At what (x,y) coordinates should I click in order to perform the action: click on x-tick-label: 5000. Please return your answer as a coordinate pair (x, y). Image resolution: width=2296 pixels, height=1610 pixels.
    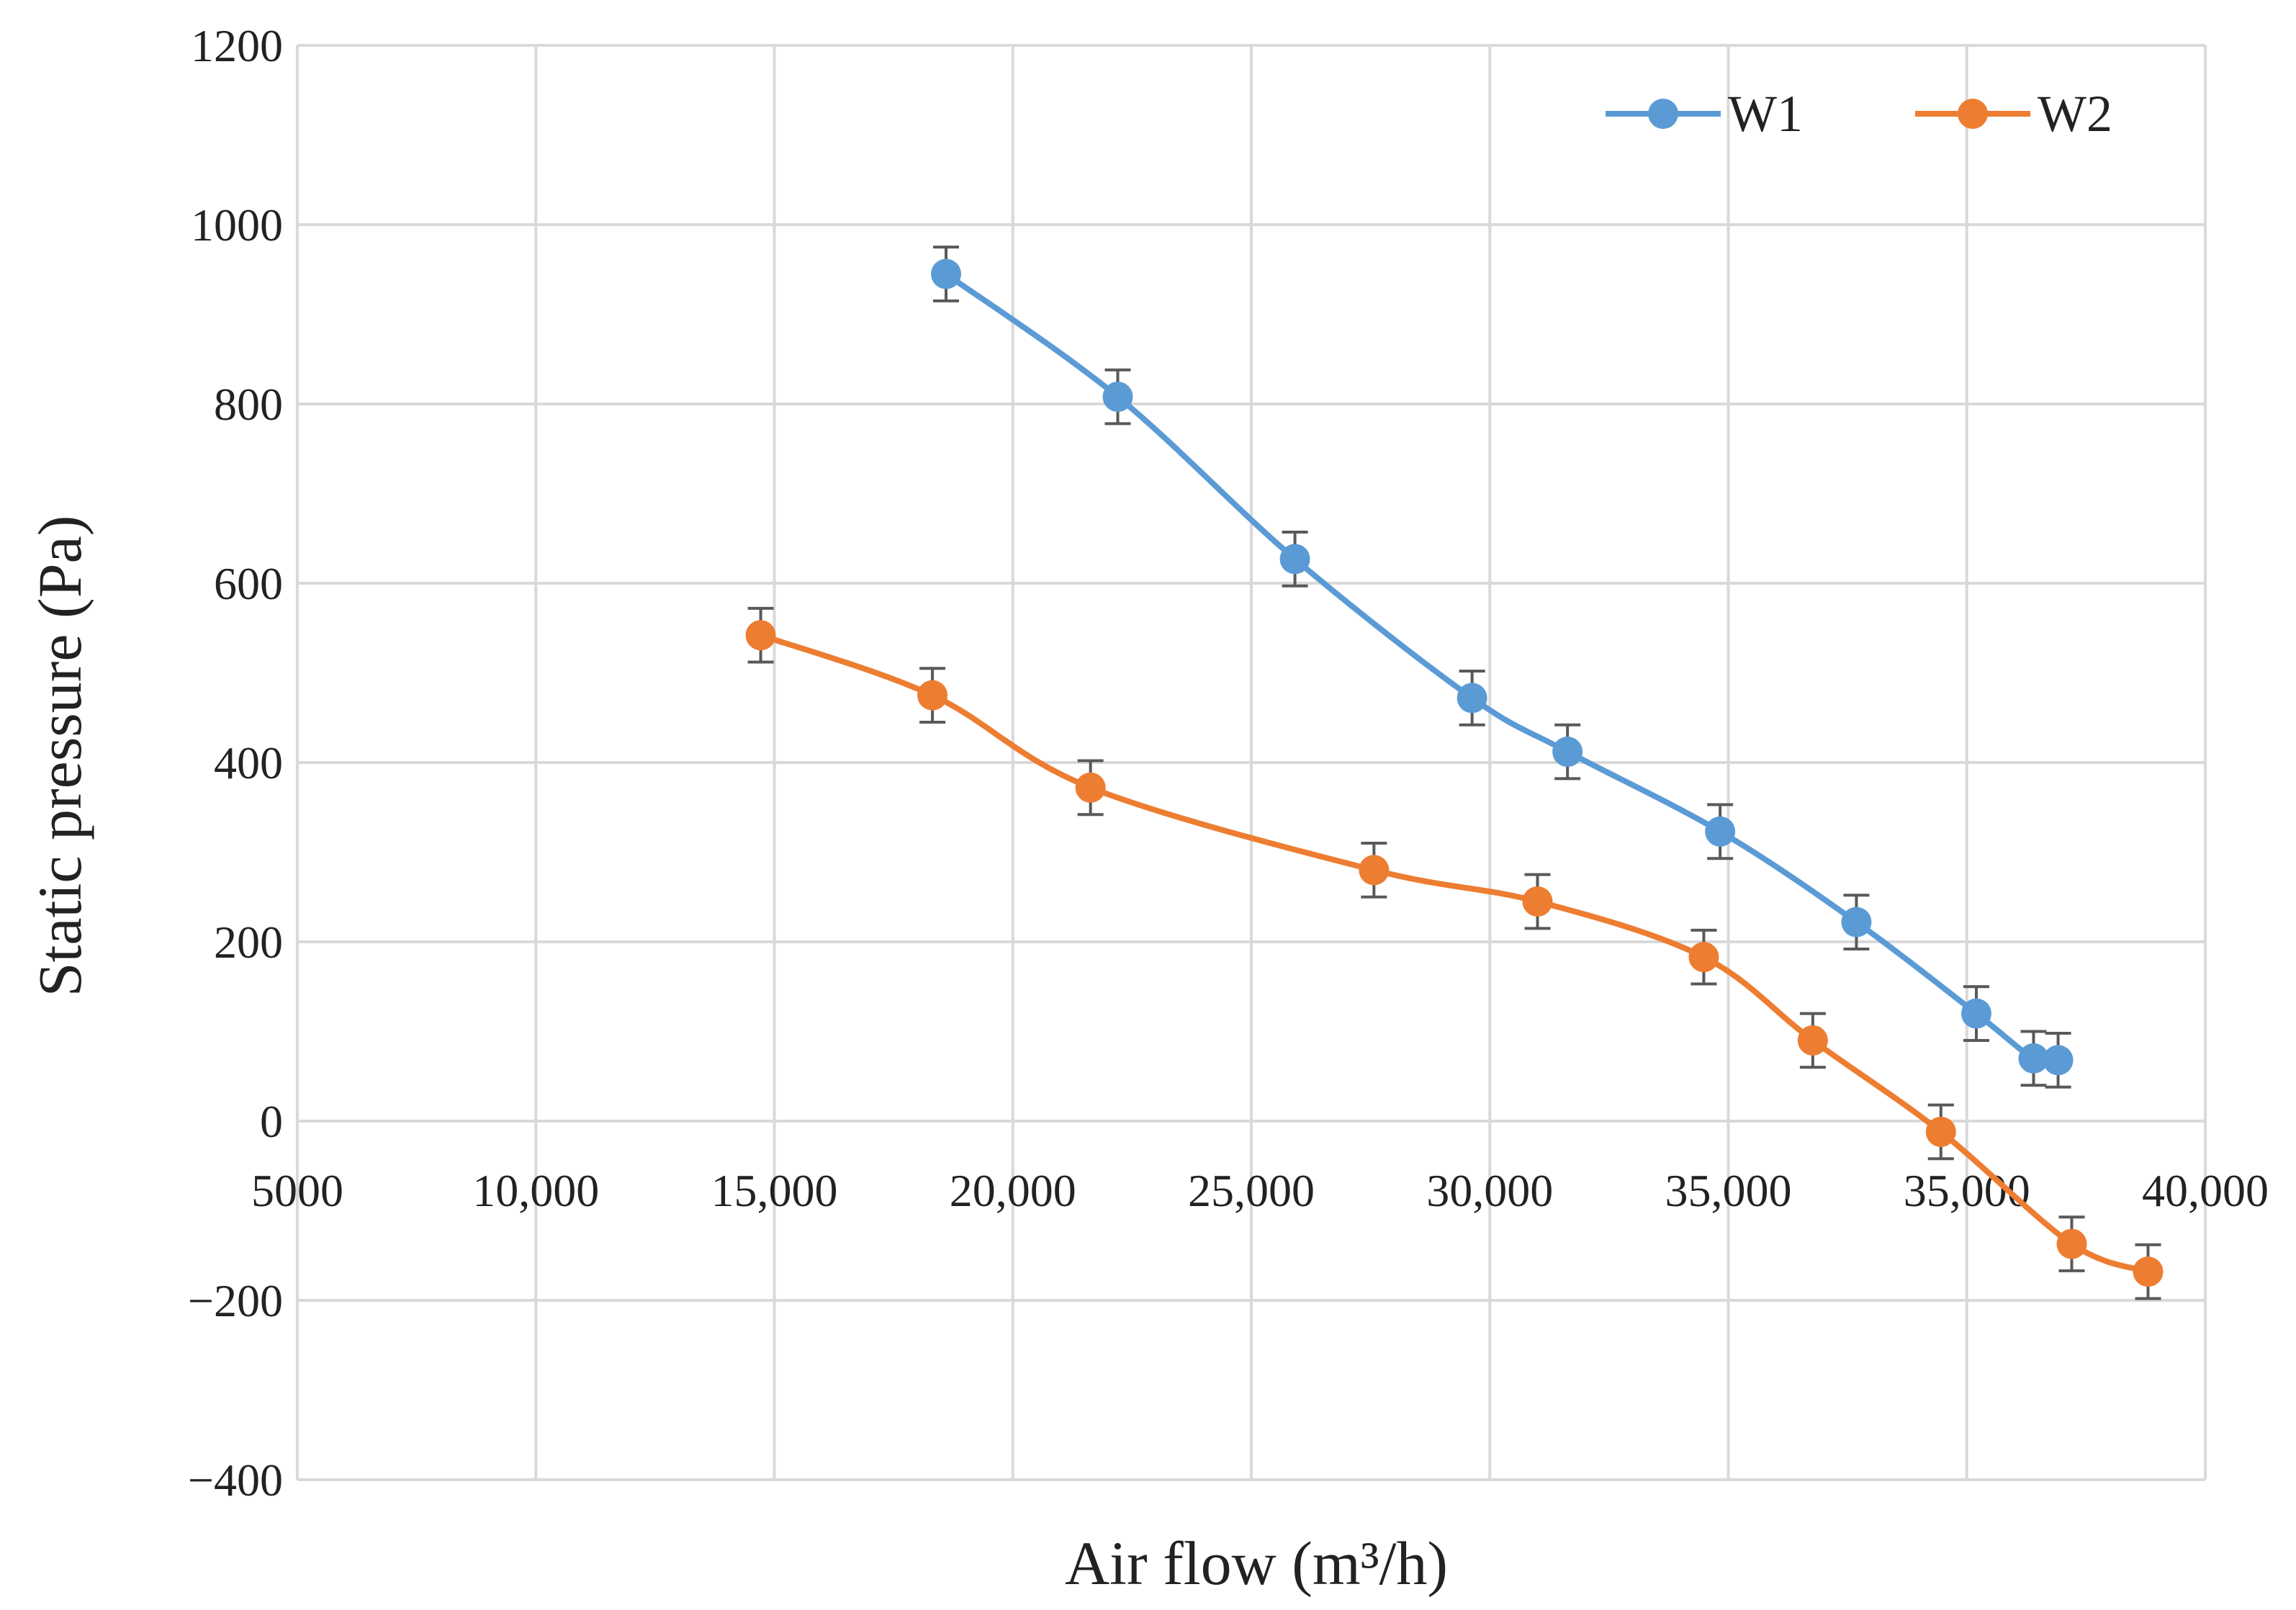
    Looking at the image, I should click on (297, 1190).